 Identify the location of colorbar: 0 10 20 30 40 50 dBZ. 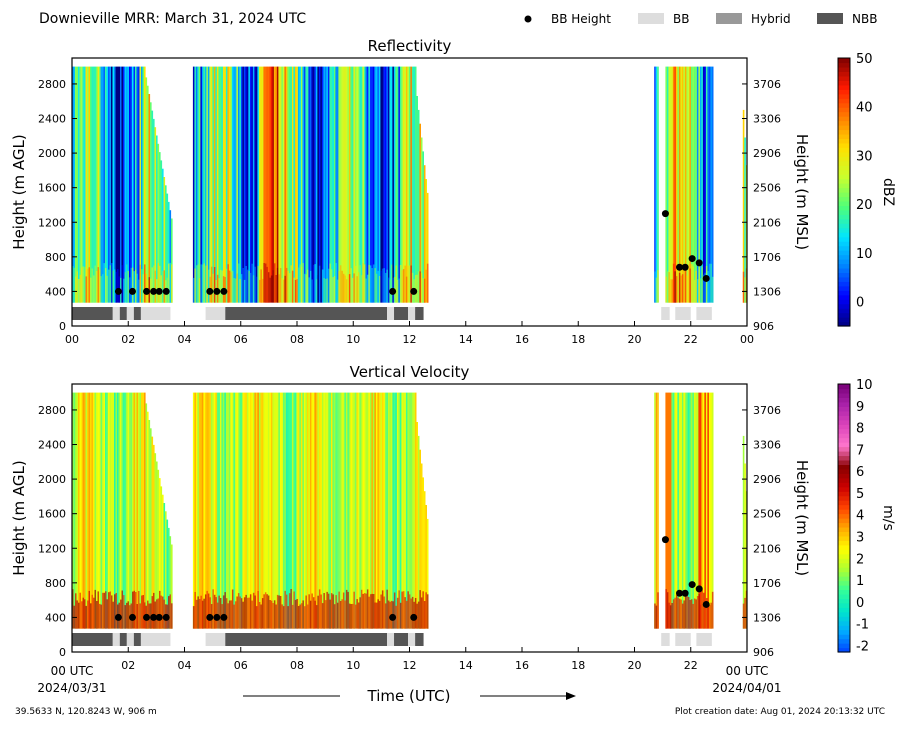
(866, 189).